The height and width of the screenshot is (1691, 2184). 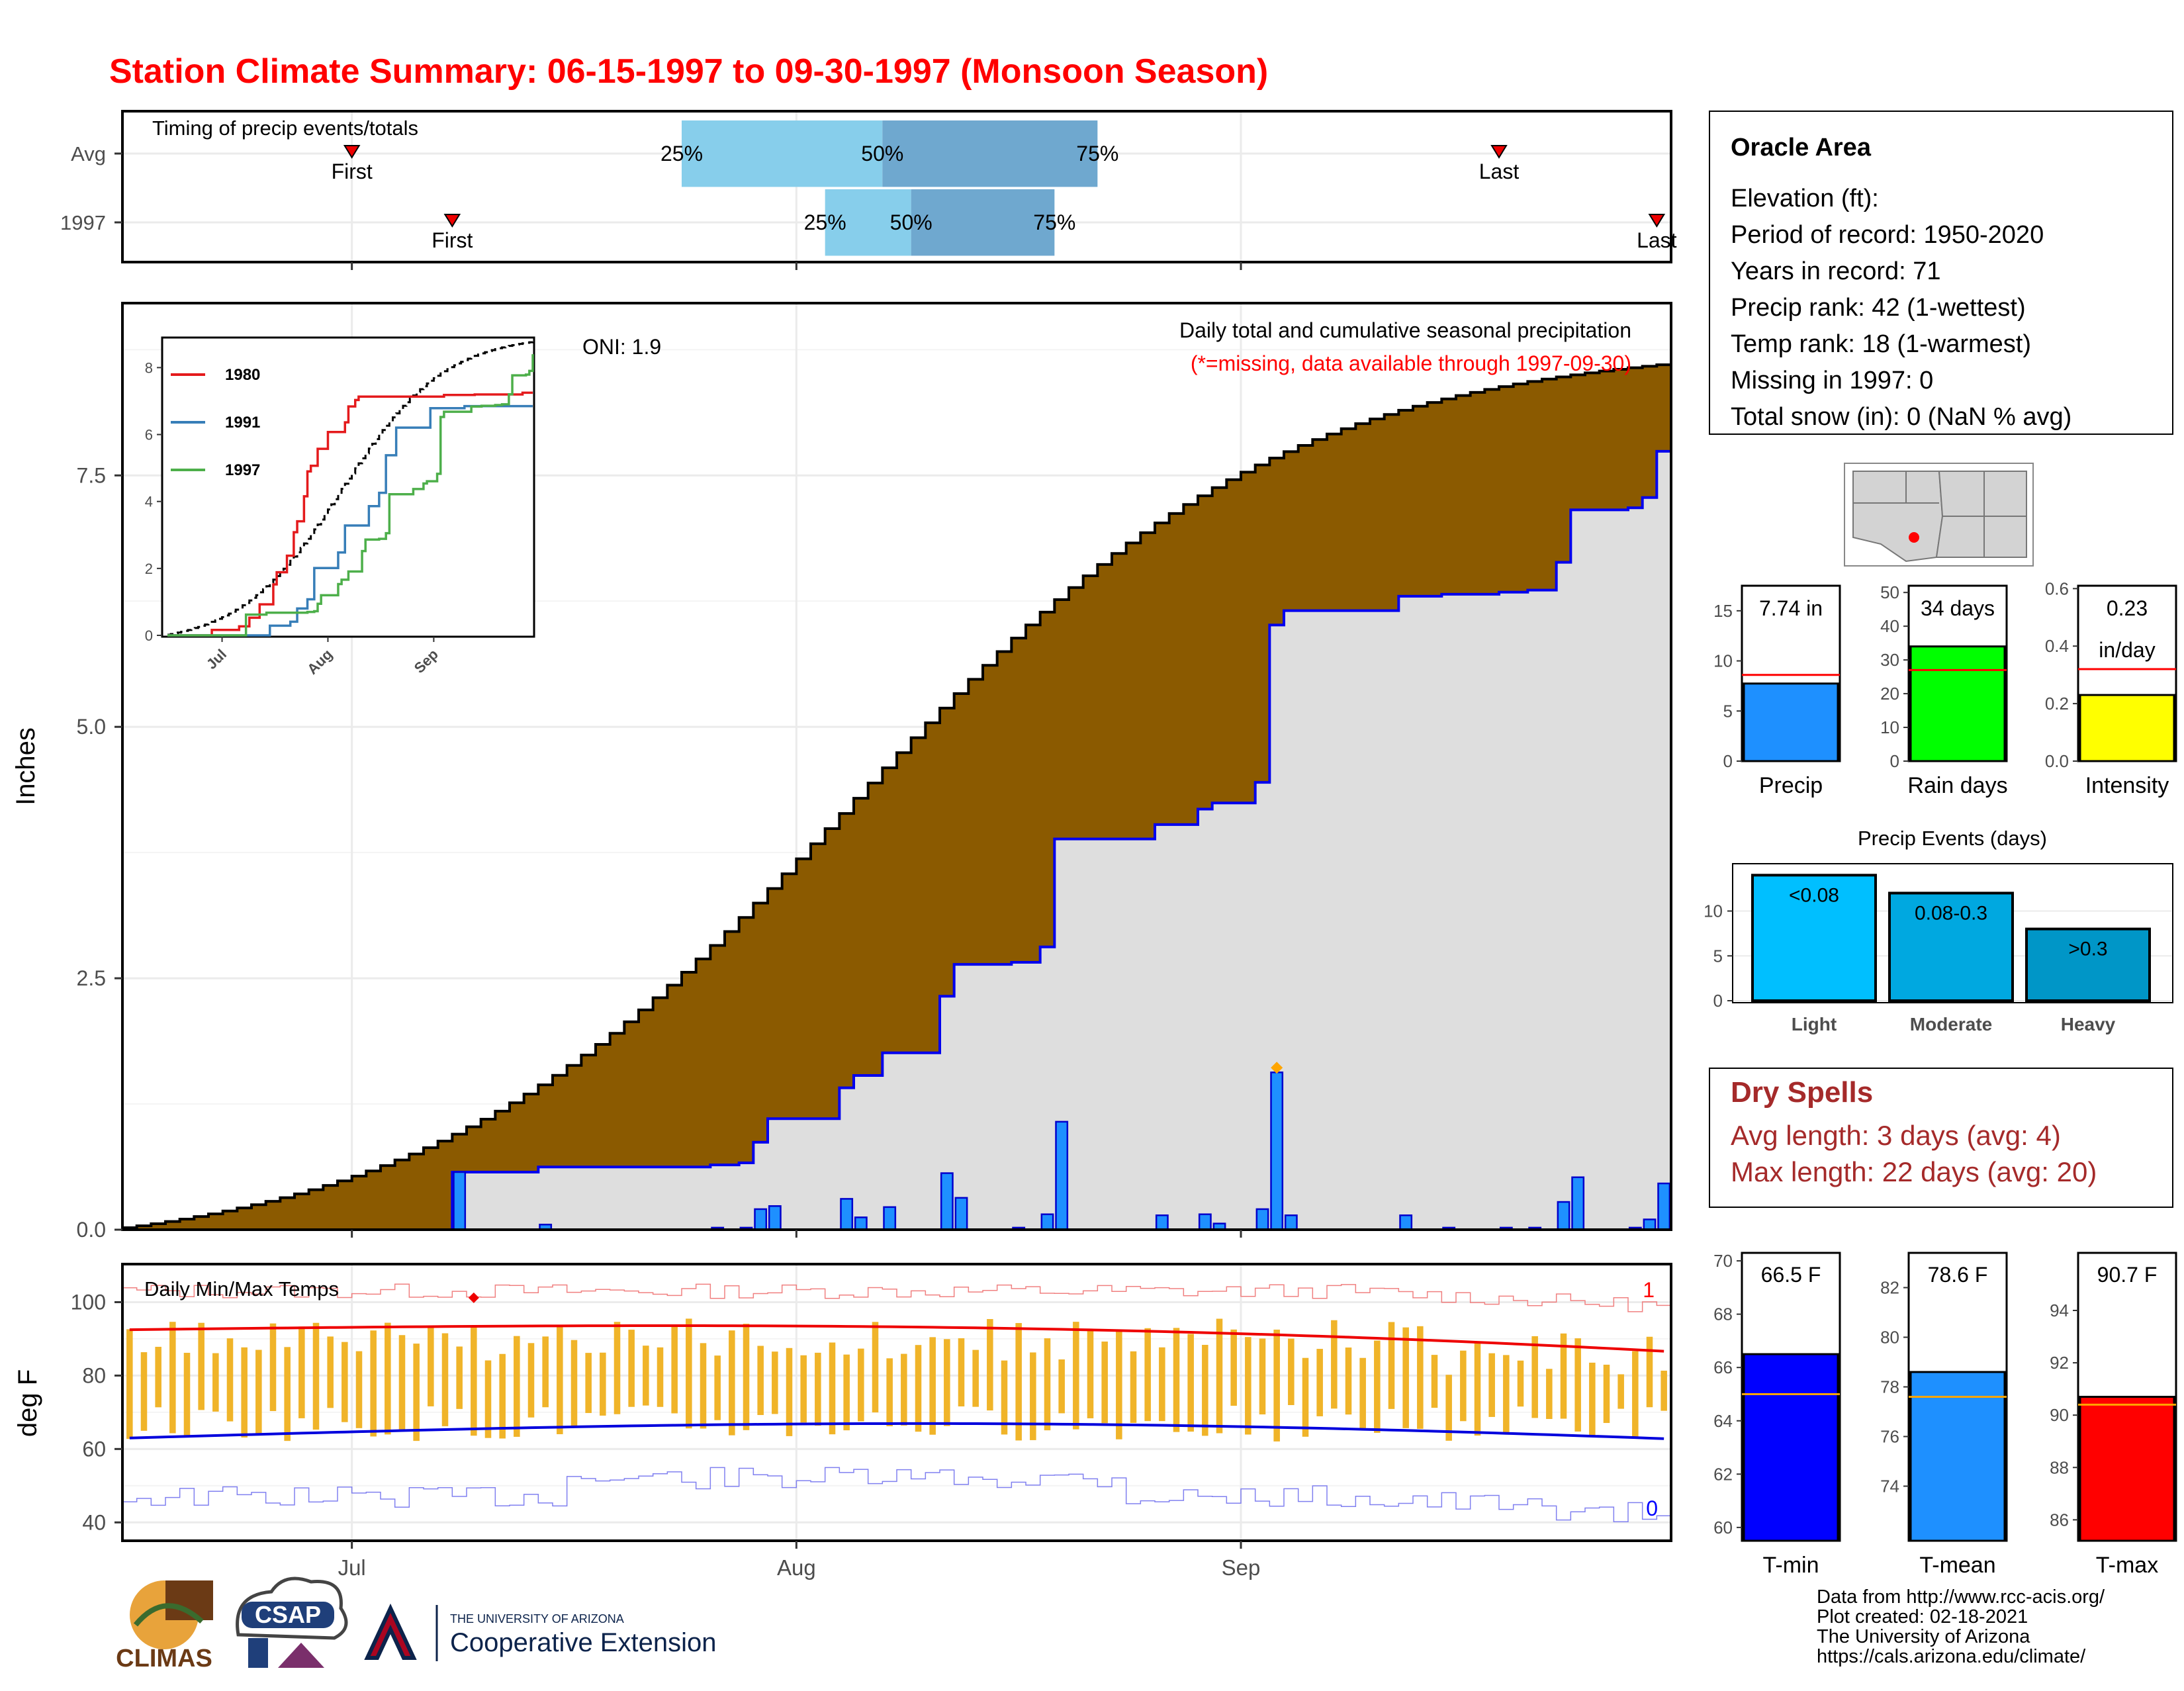 I want to click on timing-pct-label: 50%, so click(x=882, y=153).